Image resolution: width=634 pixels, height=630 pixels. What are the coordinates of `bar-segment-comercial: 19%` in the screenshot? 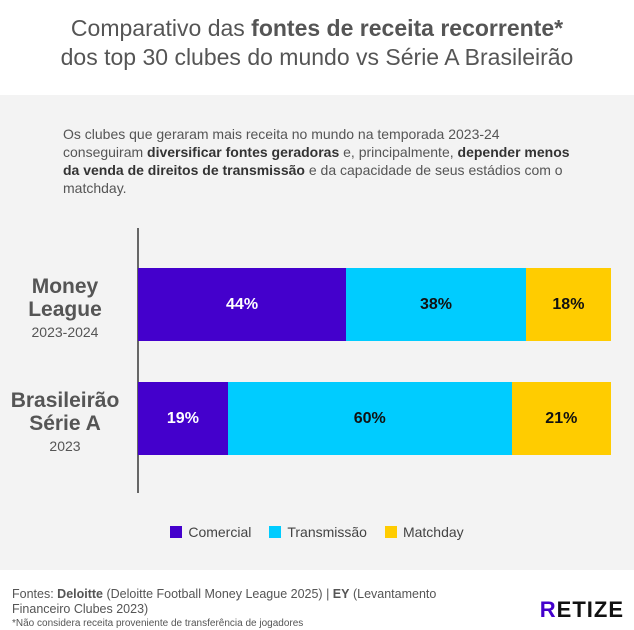 It's located at (183, 418).